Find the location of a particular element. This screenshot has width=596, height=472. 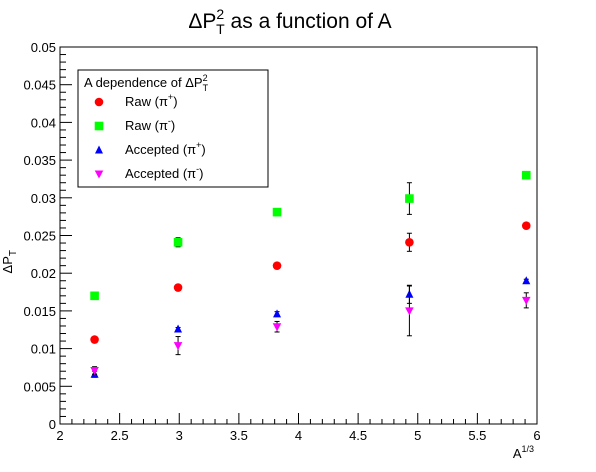

legend-title-sub: T is located at coordinates (206, 88).